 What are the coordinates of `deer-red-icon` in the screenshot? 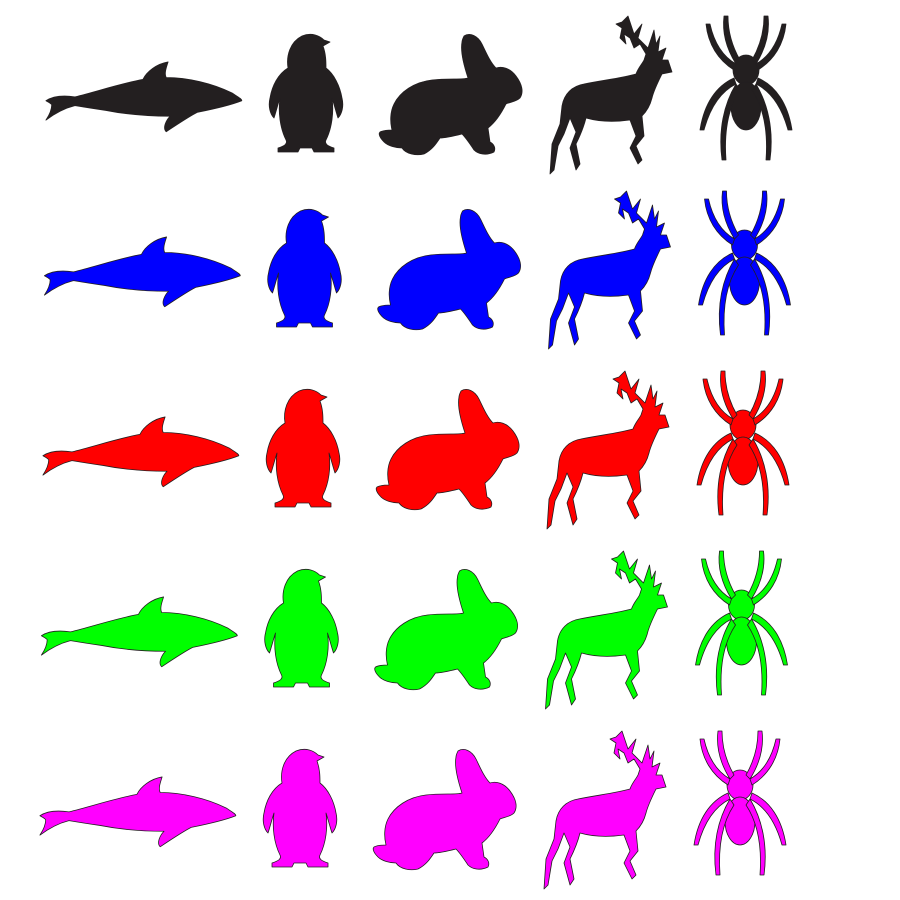 It's located at (608, 450).